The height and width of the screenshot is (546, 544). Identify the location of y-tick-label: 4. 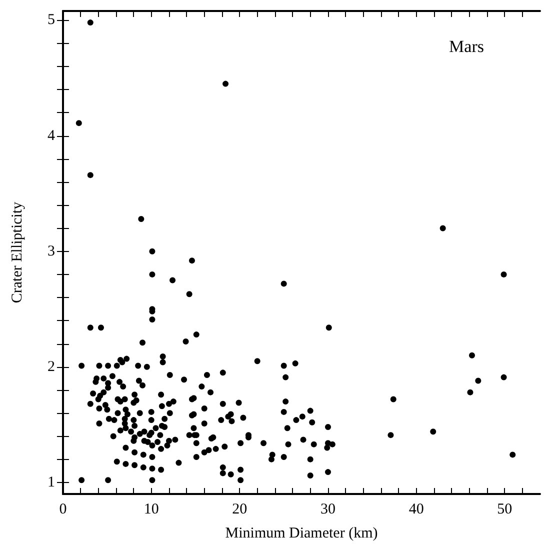
(52, 136).